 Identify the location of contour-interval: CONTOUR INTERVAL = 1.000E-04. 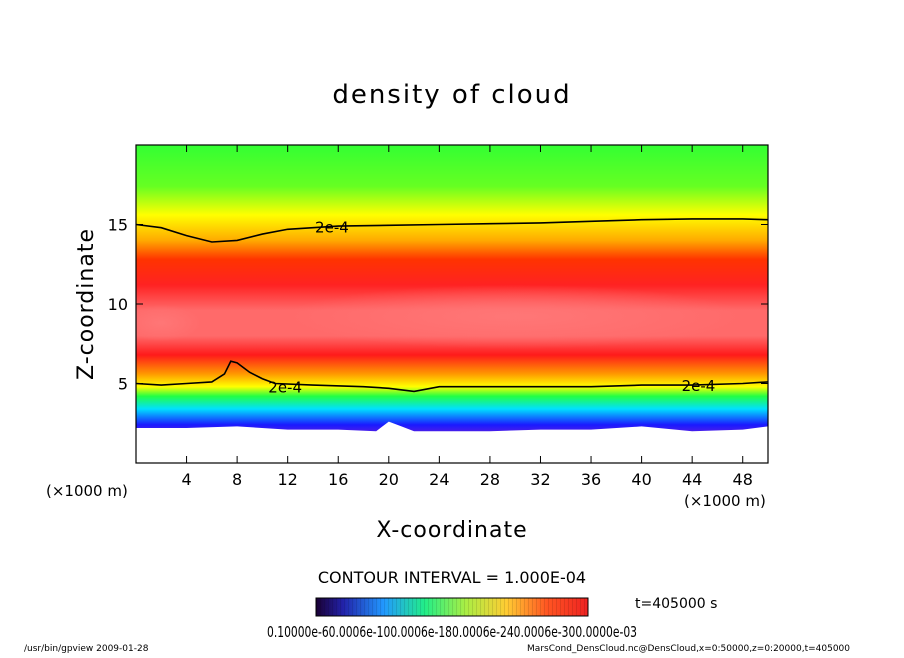
(452, 577).